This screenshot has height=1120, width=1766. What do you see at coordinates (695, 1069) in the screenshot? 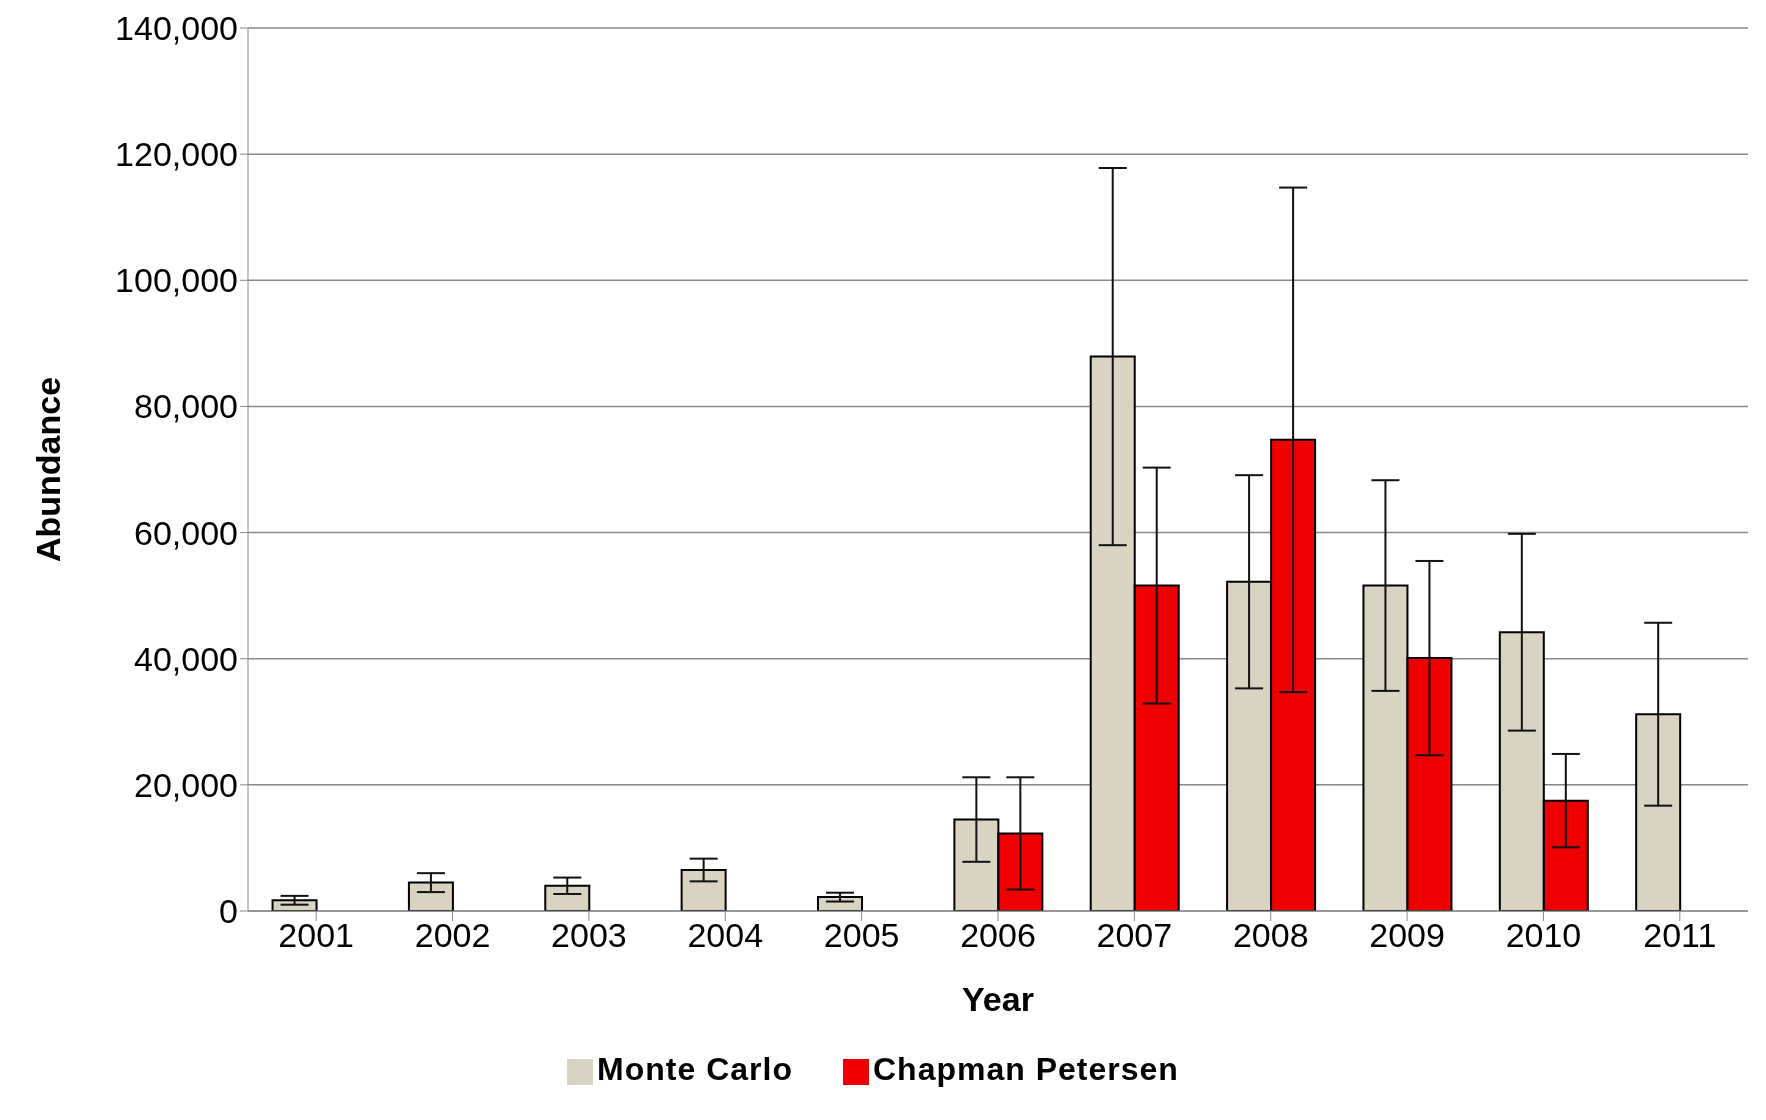
I see `legend-label: Monte Carlo` at bounding box center [695, 1069].